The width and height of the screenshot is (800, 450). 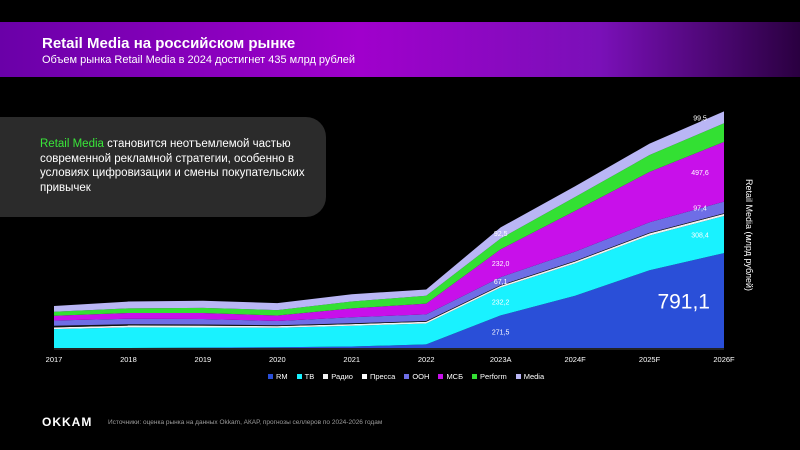 I want to click on legend-item-rm: RM, so click(x=278, y=376).